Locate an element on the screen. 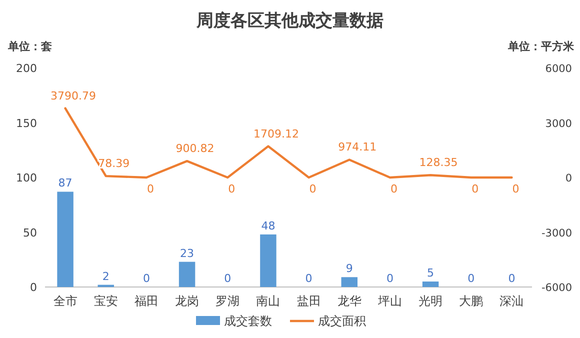  x-tick-label: 大鹏 is located at coordinates (471, 301).